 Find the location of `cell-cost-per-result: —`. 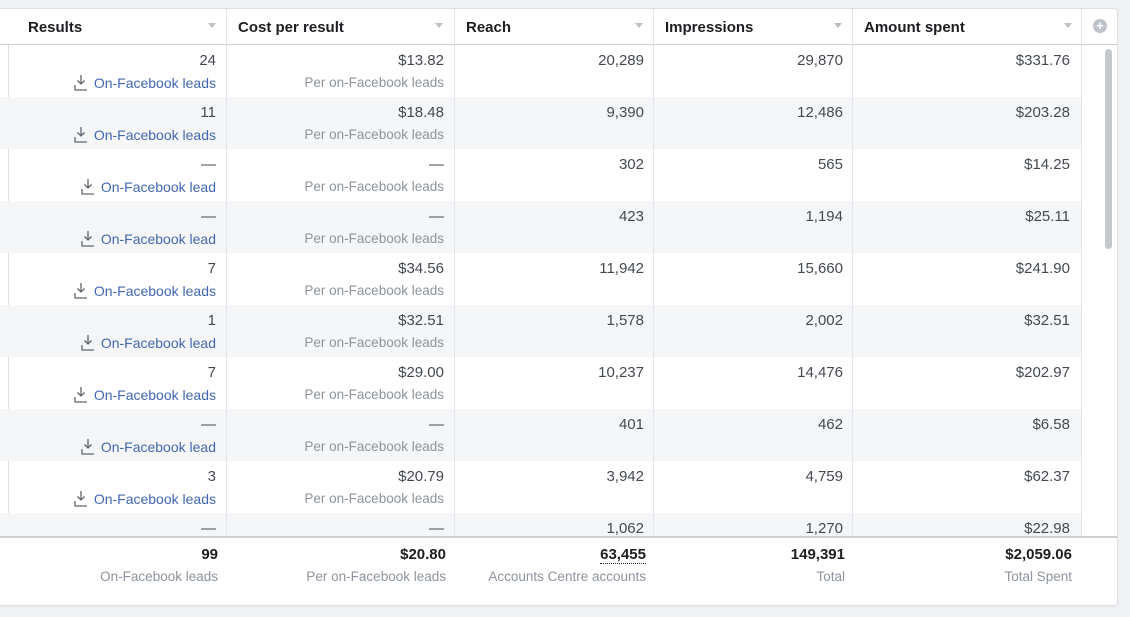

cell-cost-per-result: — is located at coordinates (341, 524).